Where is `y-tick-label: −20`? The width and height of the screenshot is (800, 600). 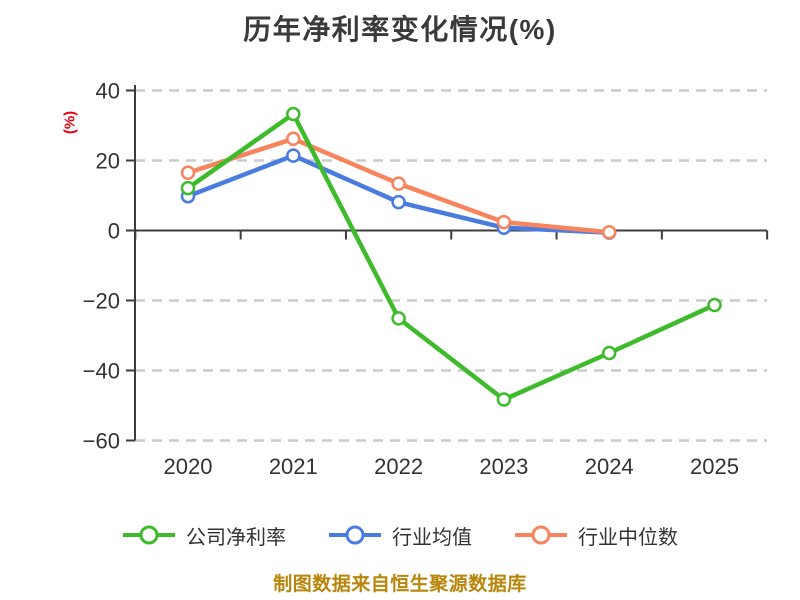 y-tick-label: −20 is located at coordinates (101, 301).